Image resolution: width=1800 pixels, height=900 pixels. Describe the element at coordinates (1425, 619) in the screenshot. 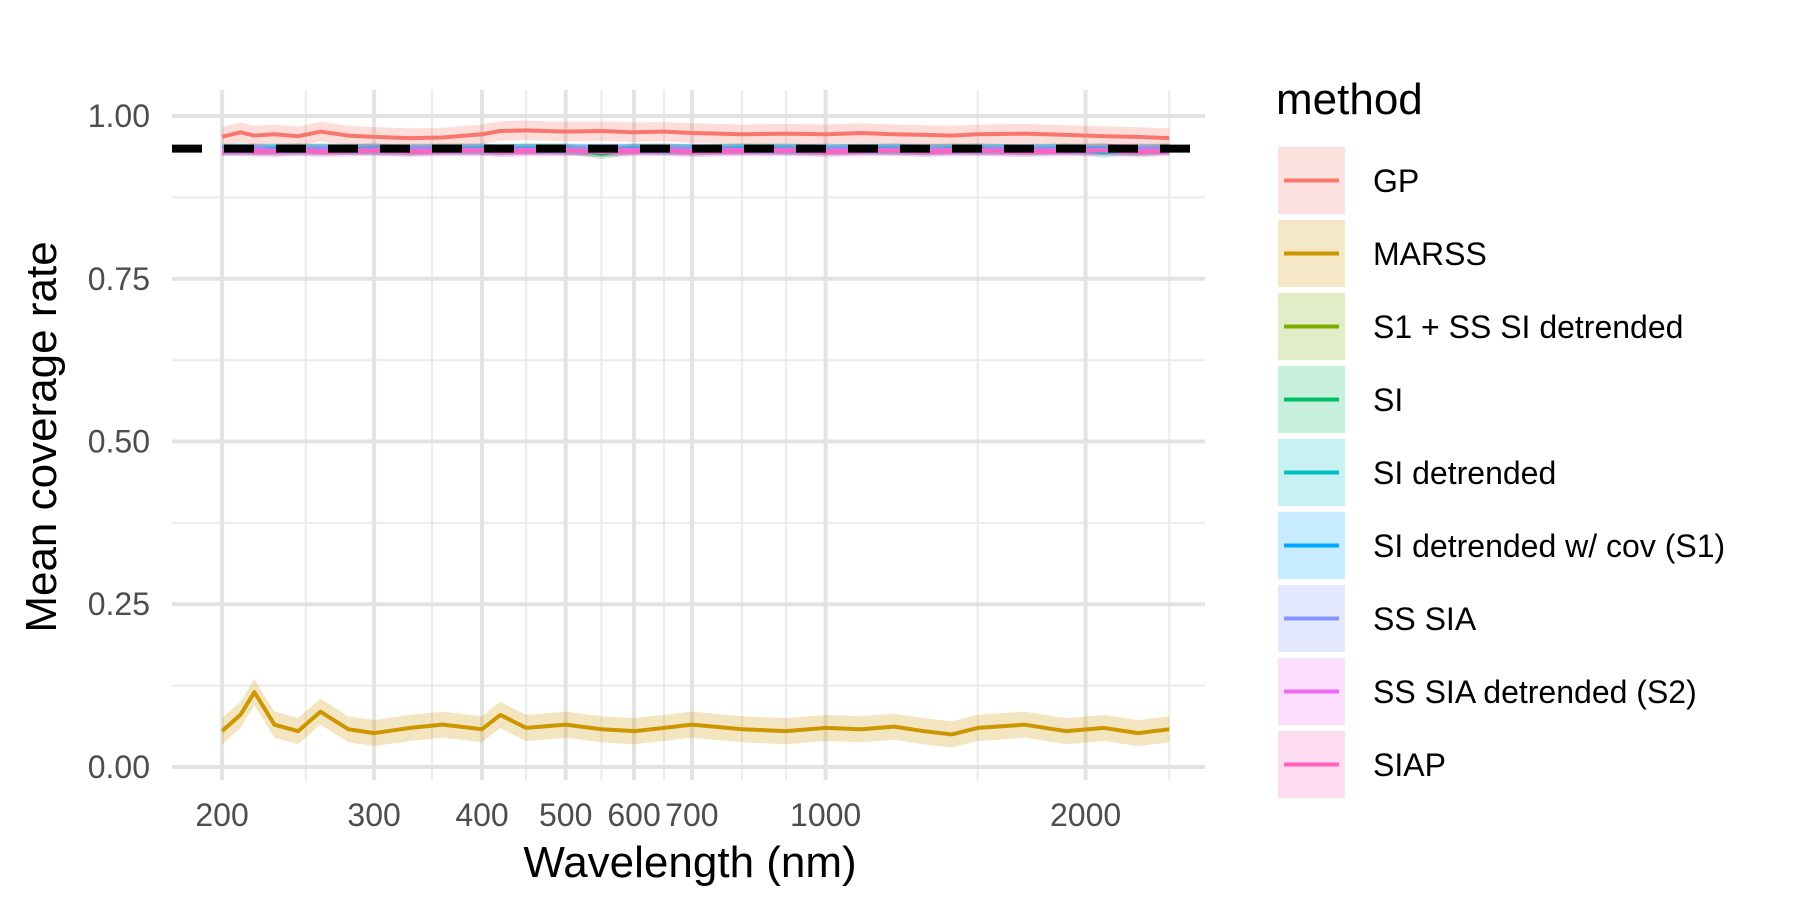

I see `legend-label: SS SIA` at that location.